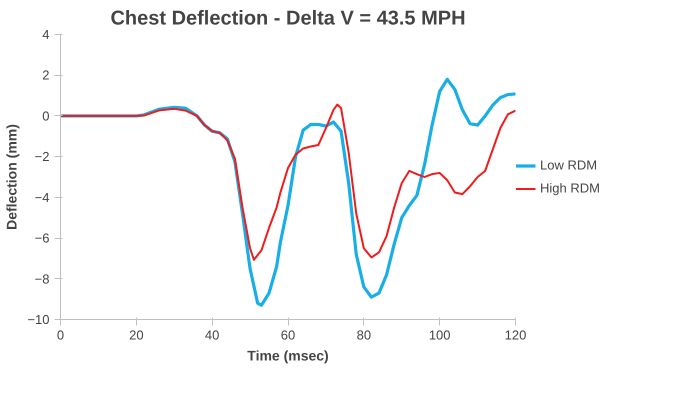  Describe the element at coordinates (11, 177) in the screenshot. I see `y-axis-title: Deflection (mm)` at that location.